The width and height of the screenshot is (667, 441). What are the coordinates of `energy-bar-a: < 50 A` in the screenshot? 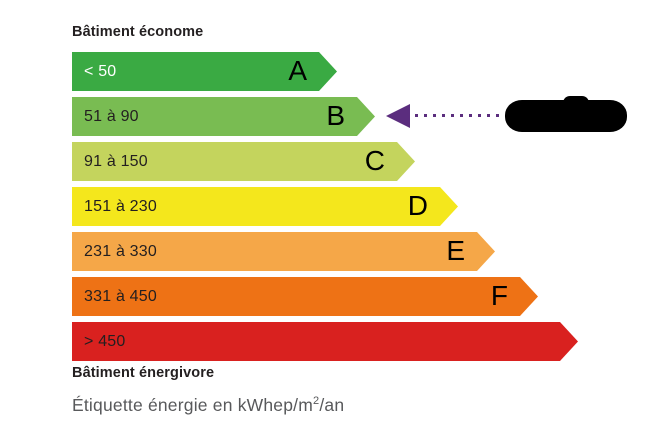 It's located at (204, 71).